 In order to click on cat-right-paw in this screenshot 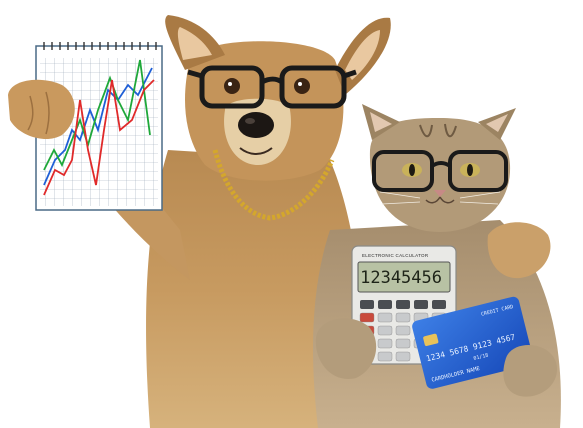, I will do `click(530, 370)`.